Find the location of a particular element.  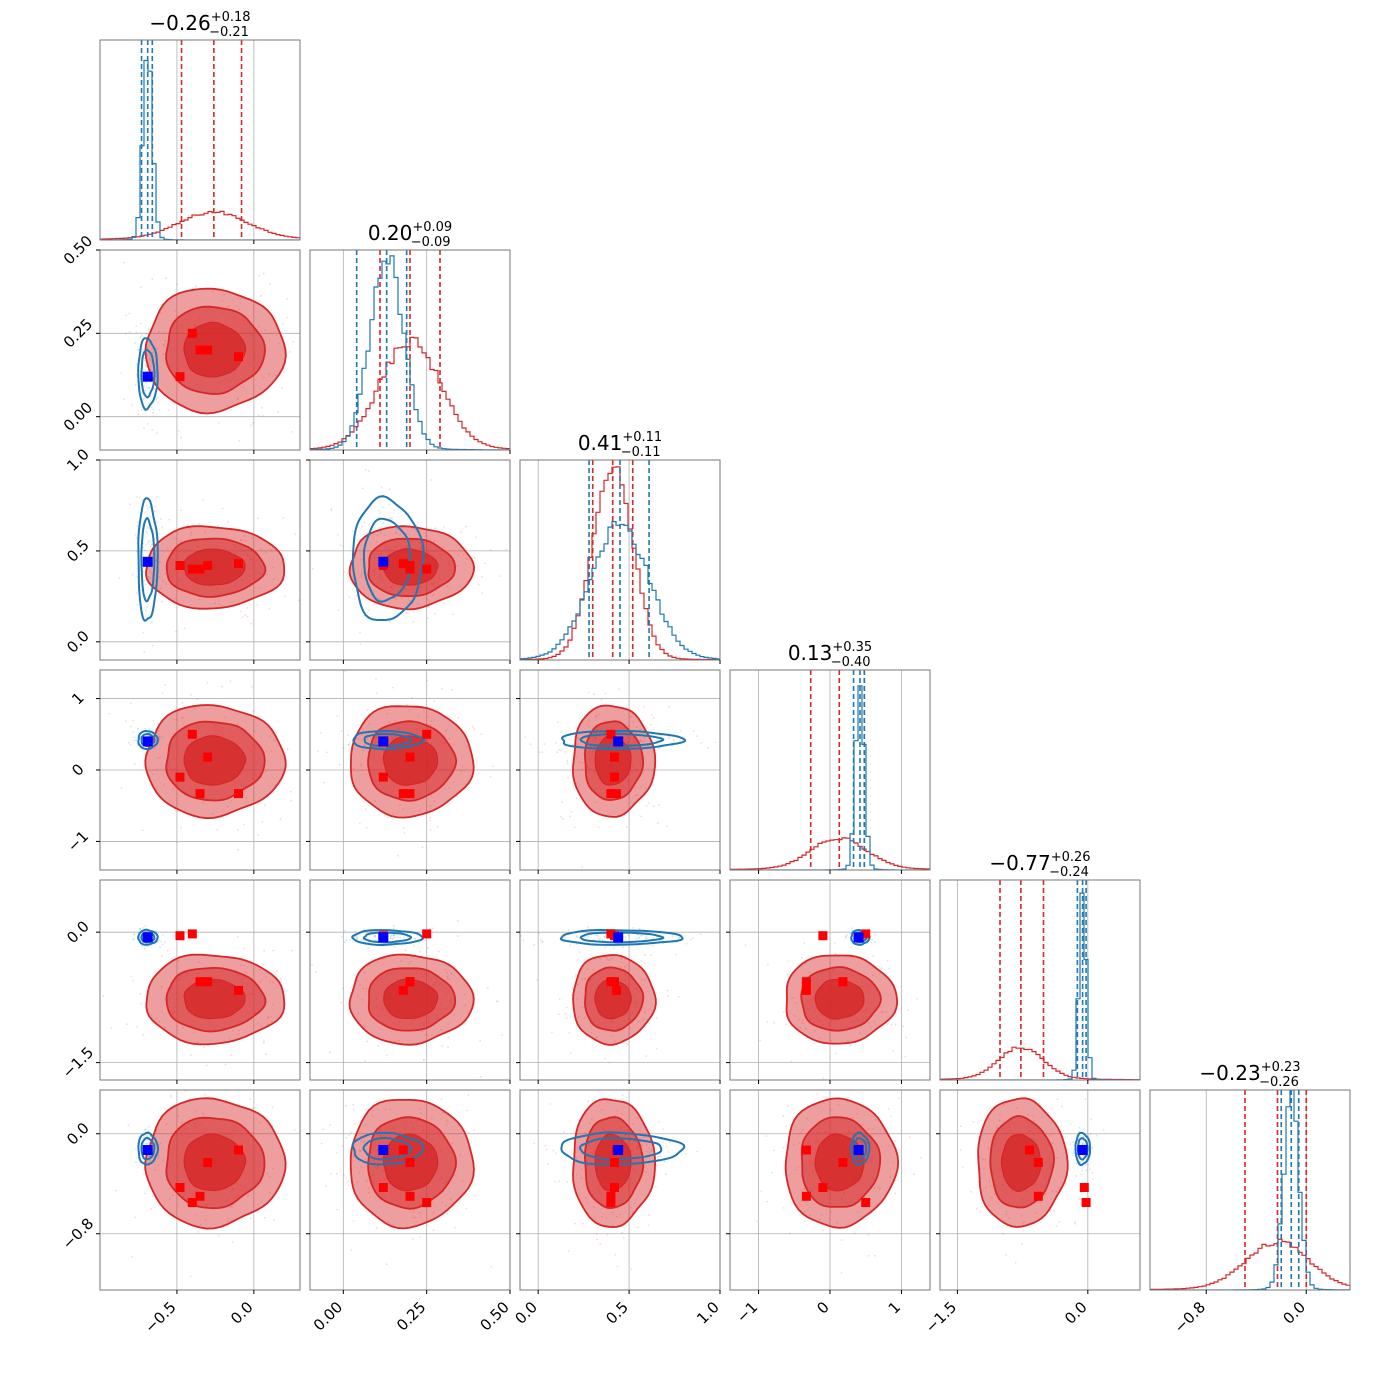

title-param-4: −0.77+0.26 −0.24 is located at coordinates (1039, 865).